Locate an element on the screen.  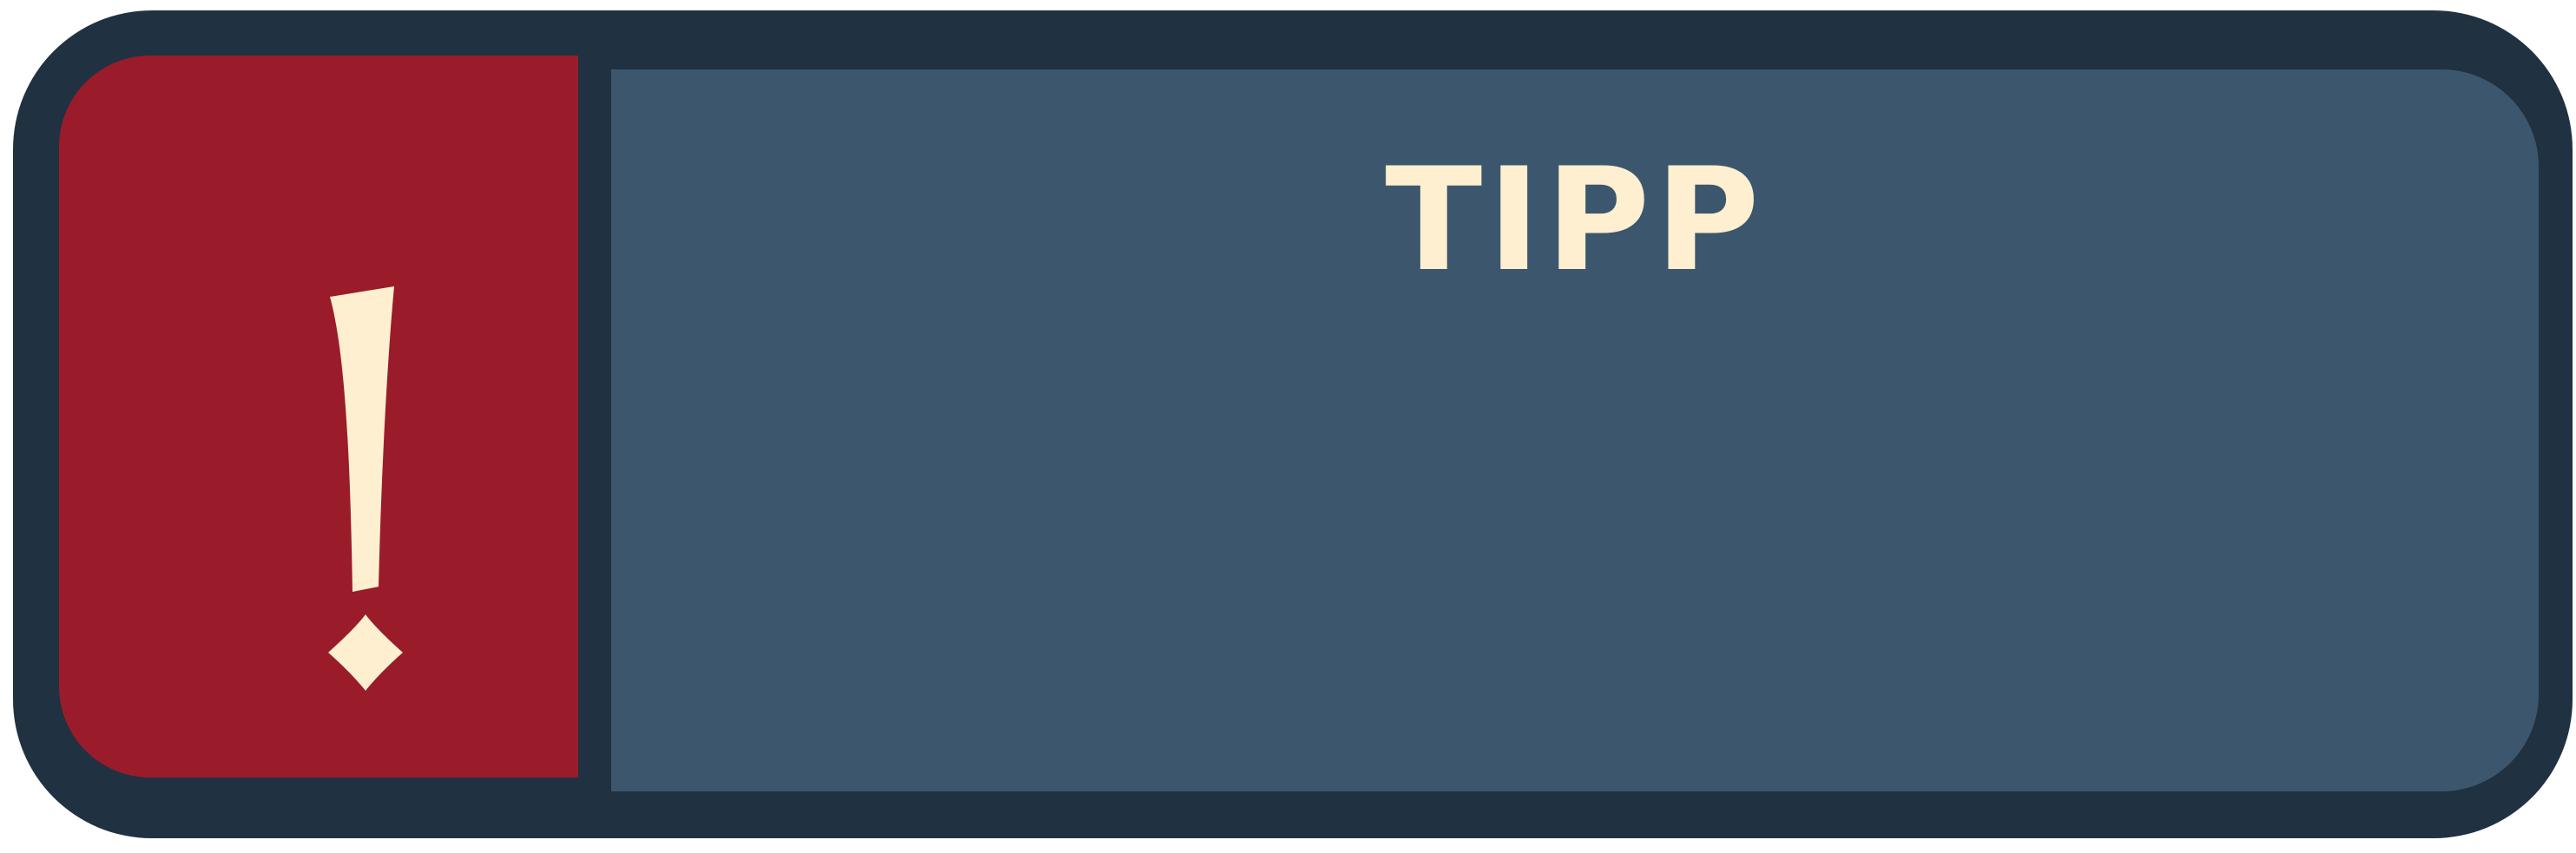
callout-title: TIPP is located at coordinates (1575, 220).